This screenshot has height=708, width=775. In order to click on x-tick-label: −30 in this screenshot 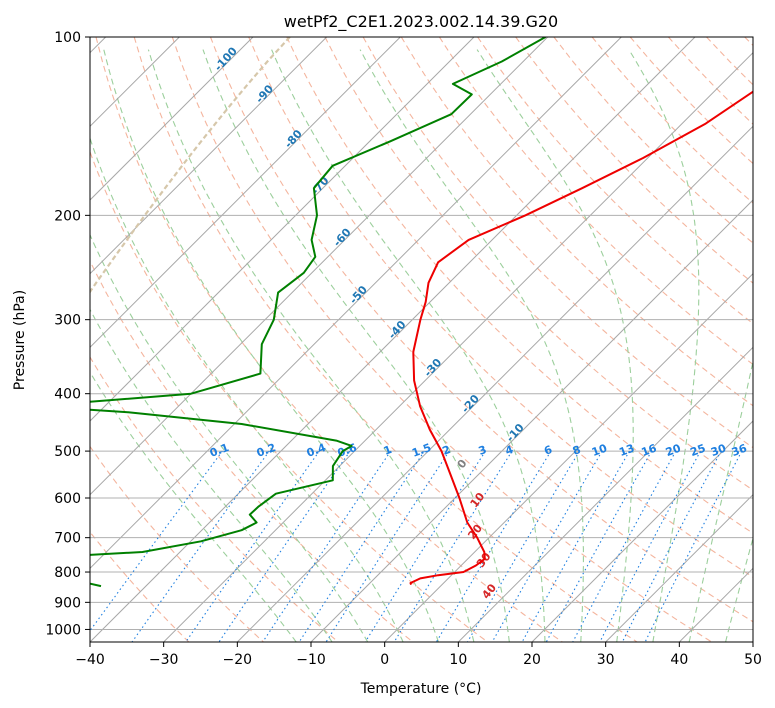, I will do `click(164, 660)`.